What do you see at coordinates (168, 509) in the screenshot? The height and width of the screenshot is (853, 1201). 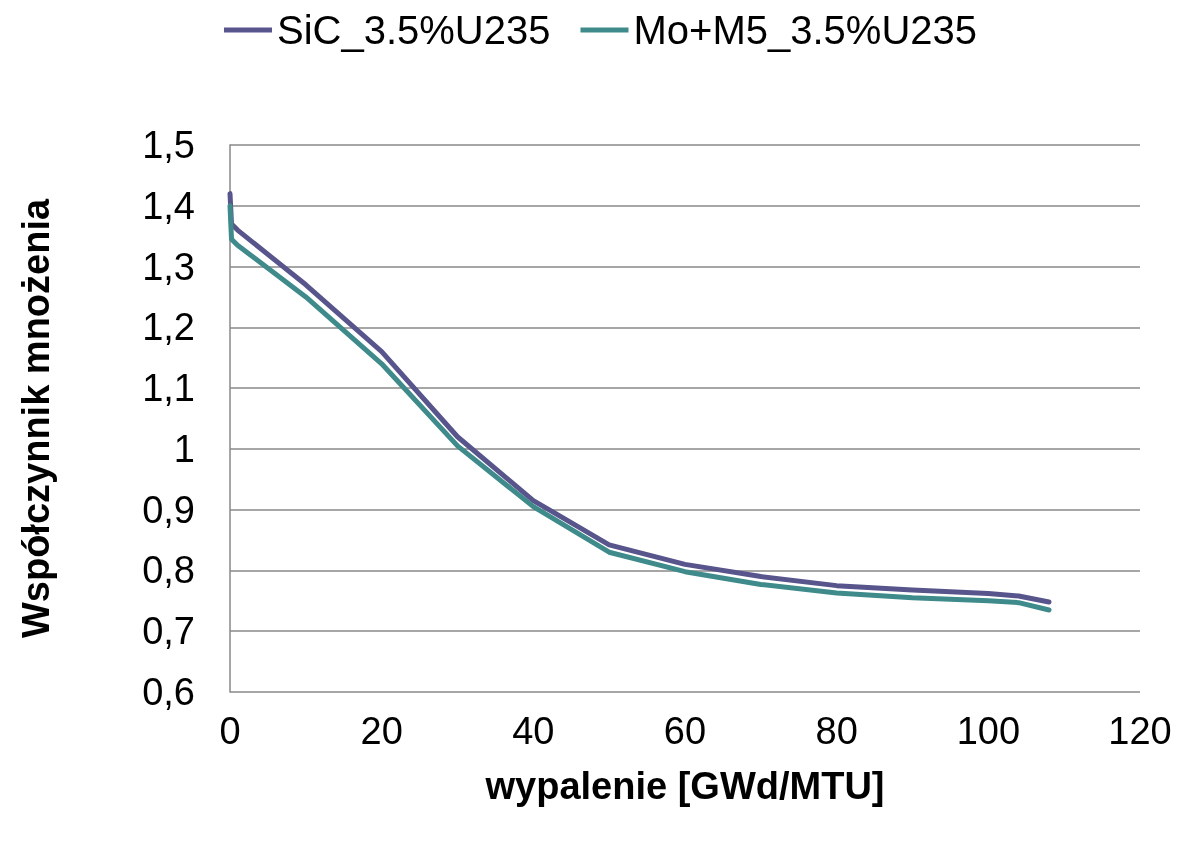 I see `y-tick-label: 0,9` at bounding box center [168, 509].